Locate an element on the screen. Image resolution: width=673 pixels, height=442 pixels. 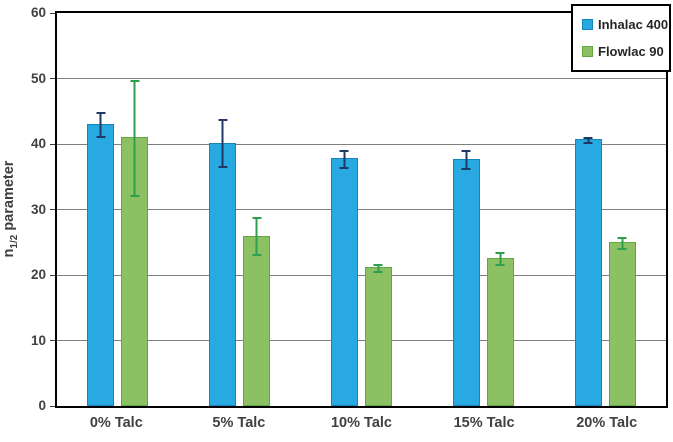
bar-inhalac-400-20-talc is located at coordinates (588, 271).